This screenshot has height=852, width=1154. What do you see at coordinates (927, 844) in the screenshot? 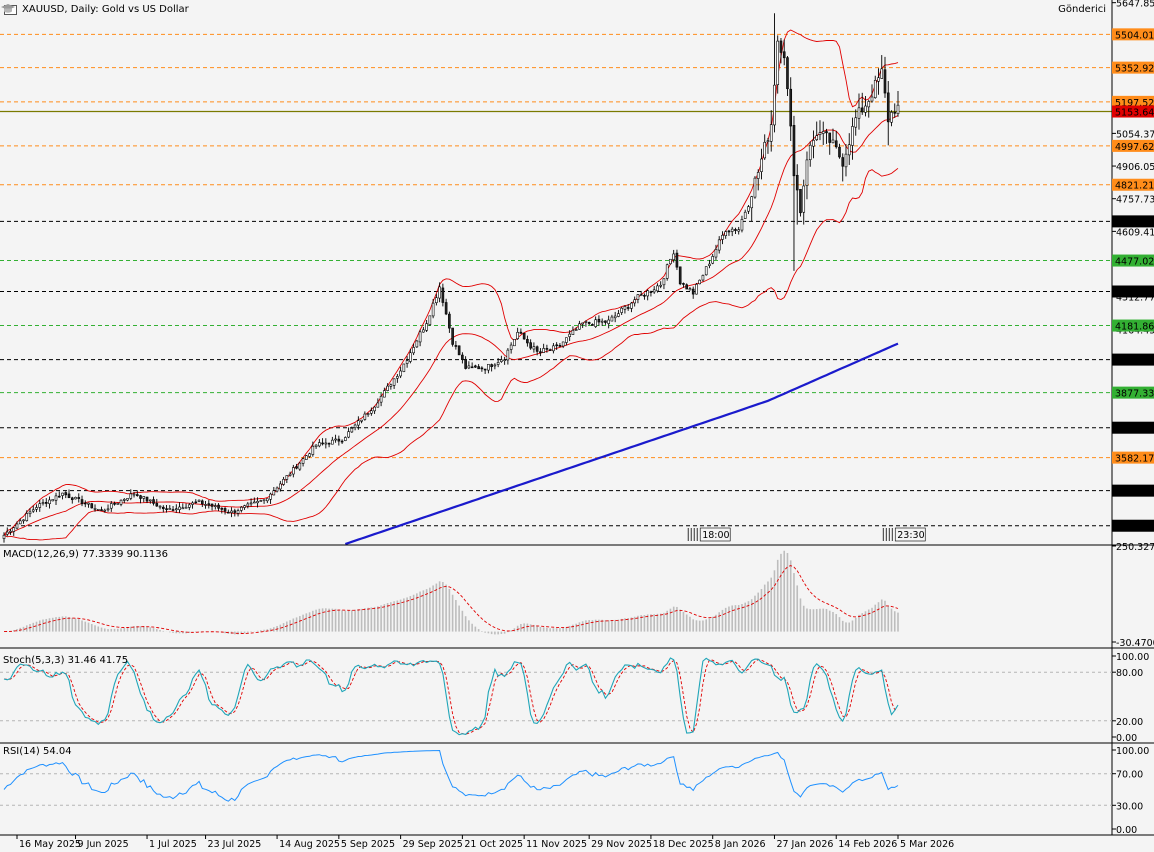
I see `date-axis-label: 5 Mar 2026` at bounding box center [927, 844].